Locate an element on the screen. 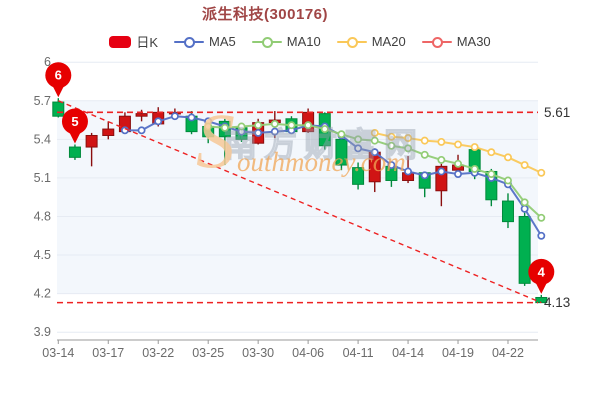 This screenshot has width=600, height=400. svg-text: 3.9 is located at coordinates (42, 332).